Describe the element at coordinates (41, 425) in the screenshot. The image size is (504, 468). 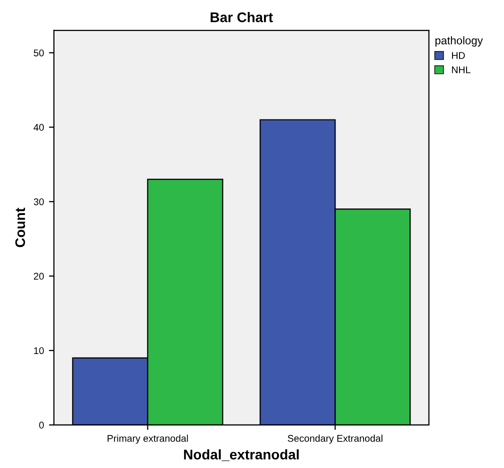
I see `y-tick-label: 0` at that location.